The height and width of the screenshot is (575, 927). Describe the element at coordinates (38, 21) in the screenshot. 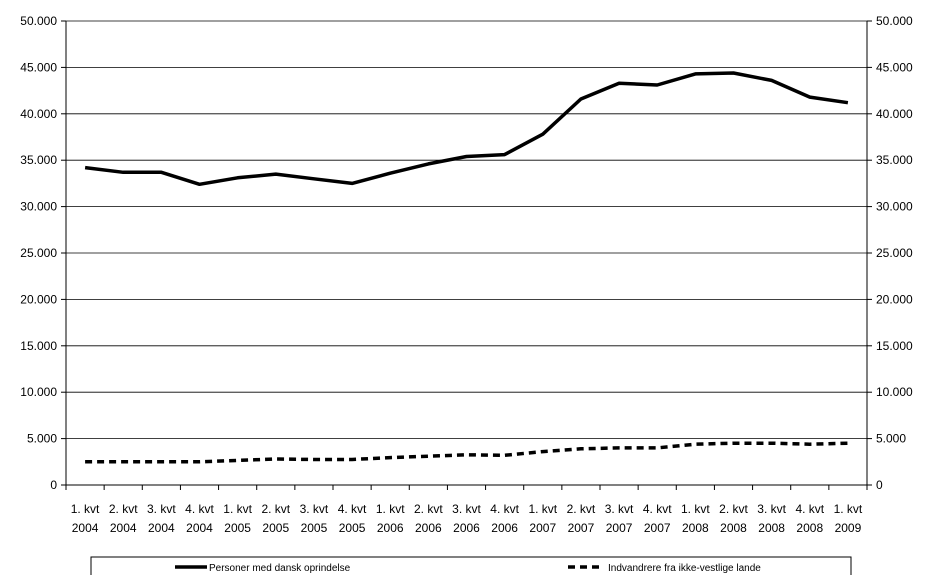

I see `y-tick-label-left: 50.000` at that location.